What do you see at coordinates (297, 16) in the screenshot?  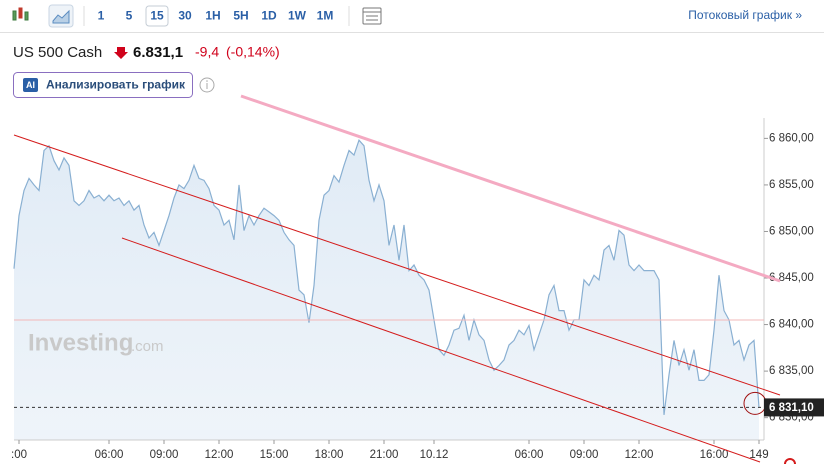 I see `interval-button: 1W` at bounding box center [297, 16].